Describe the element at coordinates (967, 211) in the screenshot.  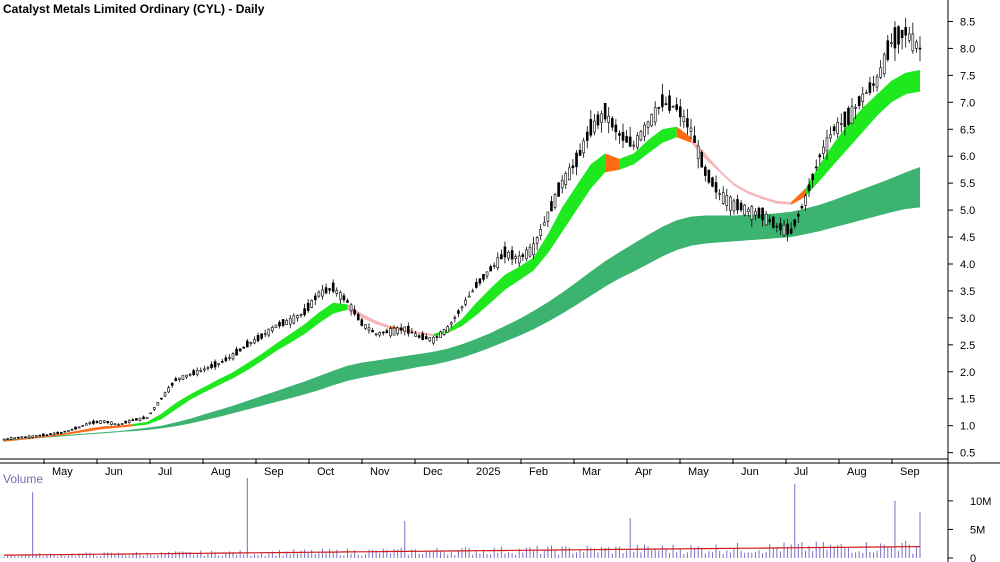
I see `price-tick-label: 5.0` at that location.